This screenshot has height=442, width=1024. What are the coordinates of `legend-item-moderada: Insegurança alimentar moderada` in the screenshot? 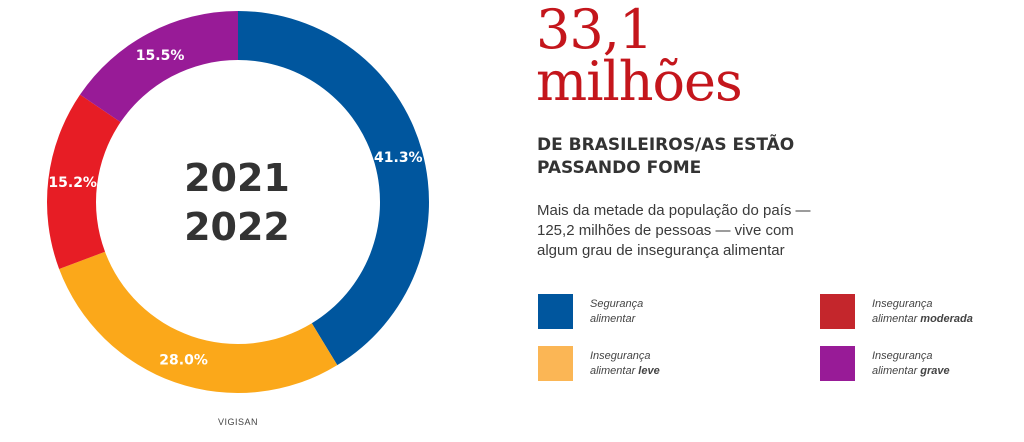 It's located at (896, 311).